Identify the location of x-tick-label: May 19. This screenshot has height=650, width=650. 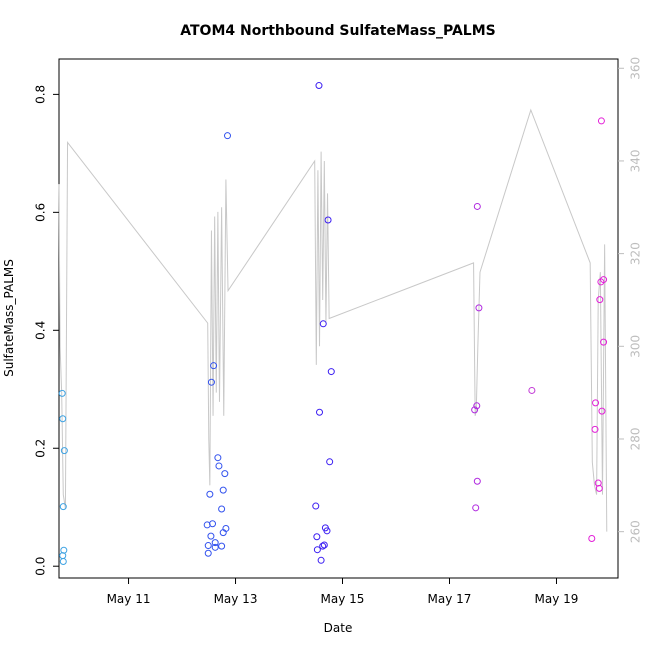
(557, 599).